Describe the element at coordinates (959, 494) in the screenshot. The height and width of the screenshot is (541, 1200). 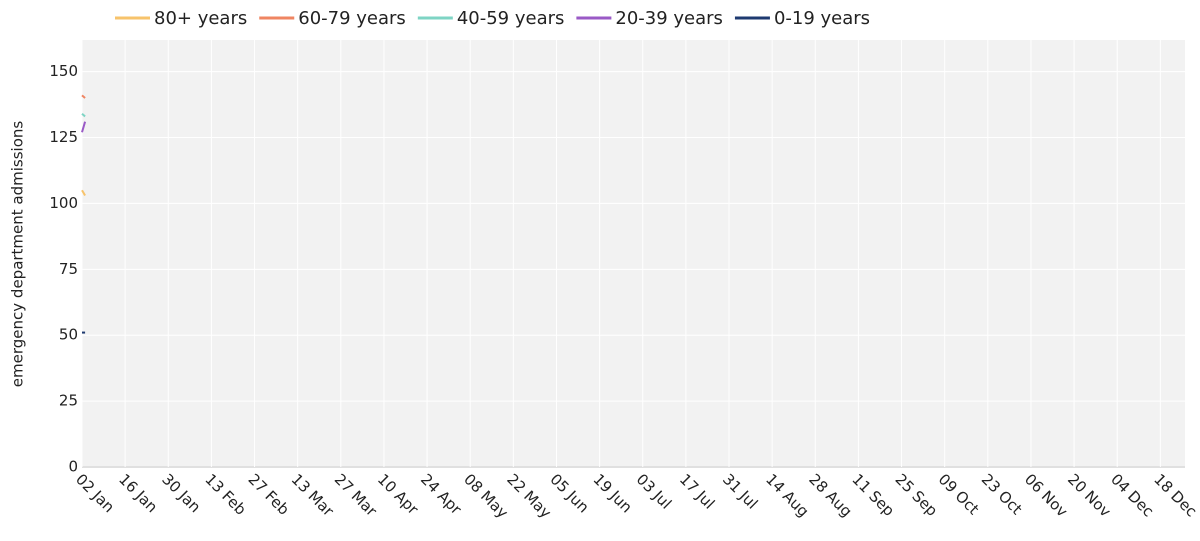
I see `x-tick-label: 09 Oct` at that location.